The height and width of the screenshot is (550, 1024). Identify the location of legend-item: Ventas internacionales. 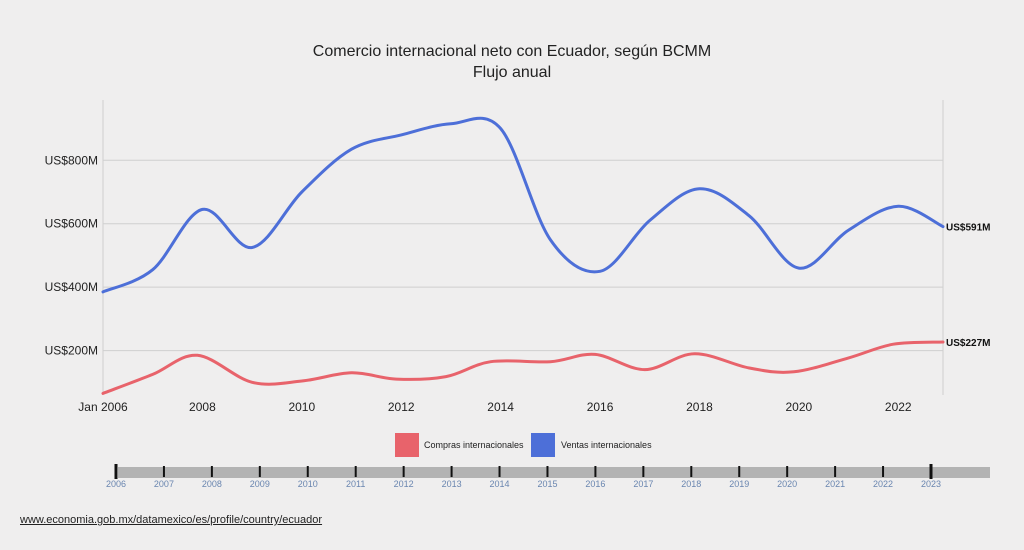
(591, 445).